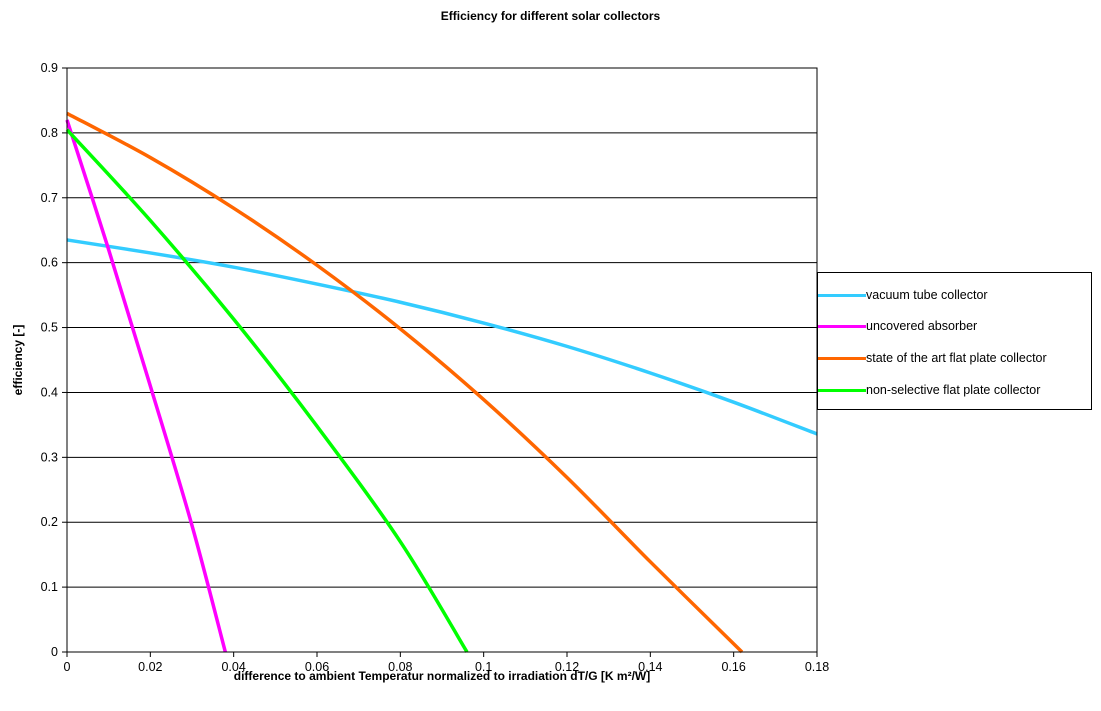 Image resolution: width=1101 pixels, height=711 pixels. What do you see at coordinates (49, 392) in the screenshot?
I see `y-tick-label: 0.4` at bounding box center [49, 392].